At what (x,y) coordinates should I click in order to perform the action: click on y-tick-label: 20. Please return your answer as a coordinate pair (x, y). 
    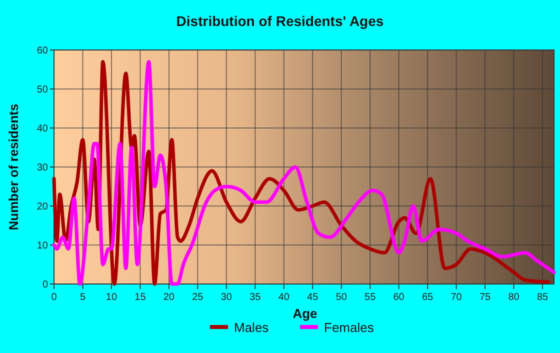
    Looking at the image, I should click on (42, 207).